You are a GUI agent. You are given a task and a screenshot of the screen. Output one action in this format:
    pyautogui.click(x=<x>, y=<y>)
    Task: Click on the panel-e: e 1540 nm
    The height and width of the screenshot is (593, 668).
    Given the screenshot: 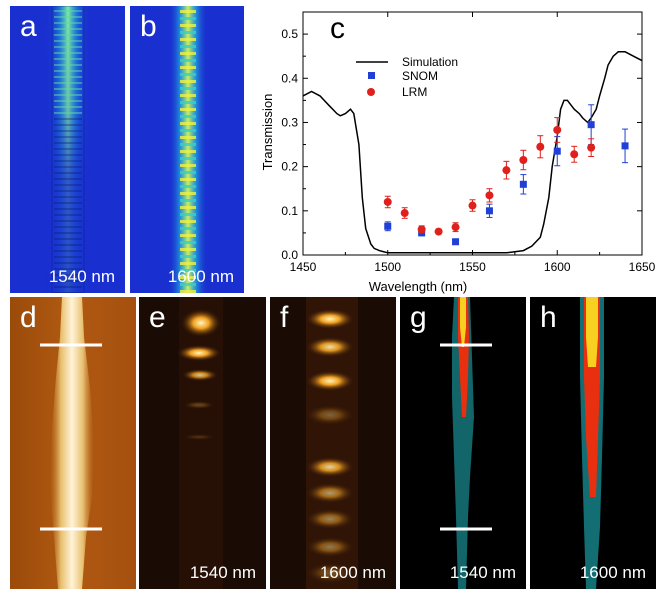 What is the action you would take?
    pyautogui.click(x=202, y=443)
    